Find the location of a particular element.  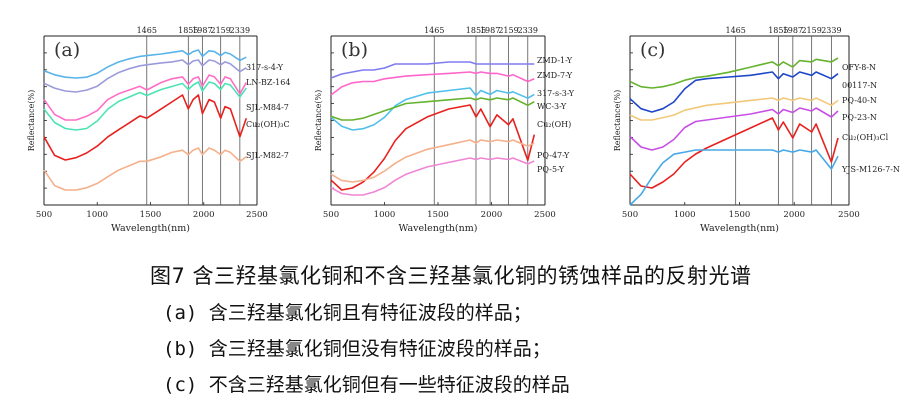

legend-label: WC-3-Y is located at coordinates (552, 106).